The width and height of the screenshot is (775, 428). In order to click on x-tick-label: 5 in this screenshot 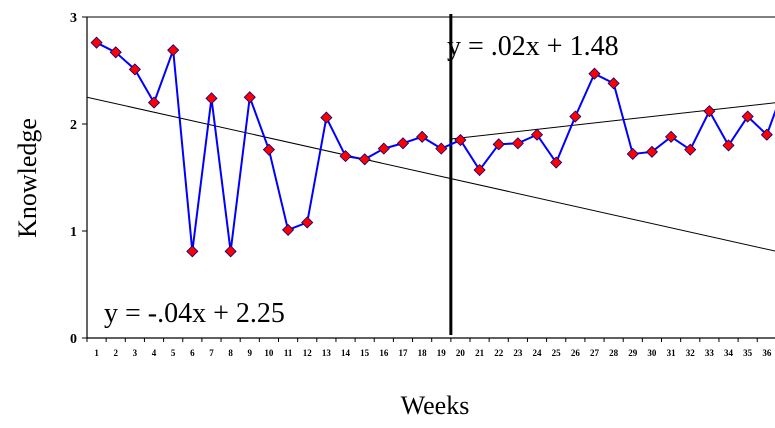, I will do `click(173, 353)`.